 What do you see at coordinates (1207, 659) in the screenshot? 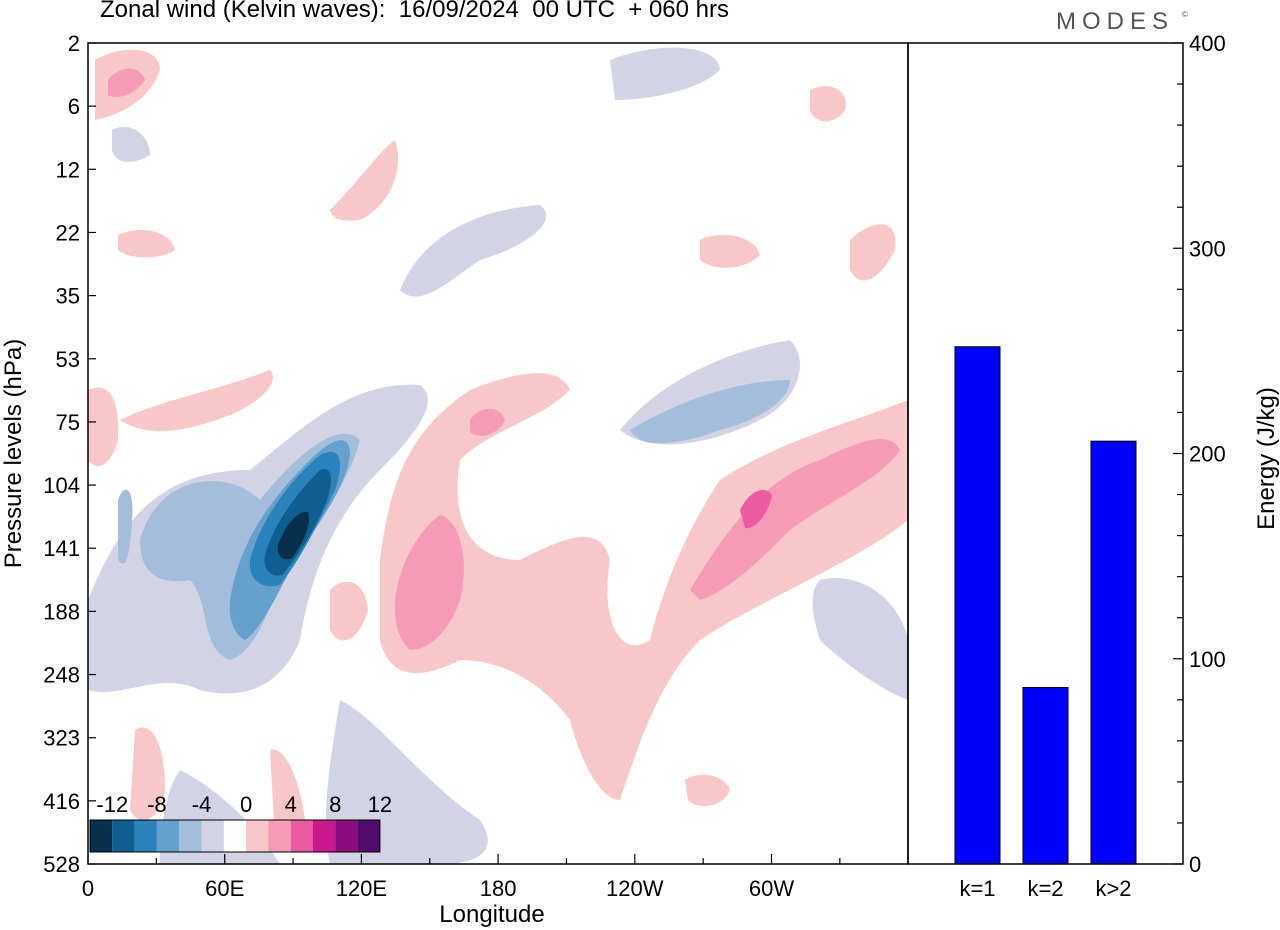
I see `bar-y-tick-label: 100` at bounding box center [1207, 659].